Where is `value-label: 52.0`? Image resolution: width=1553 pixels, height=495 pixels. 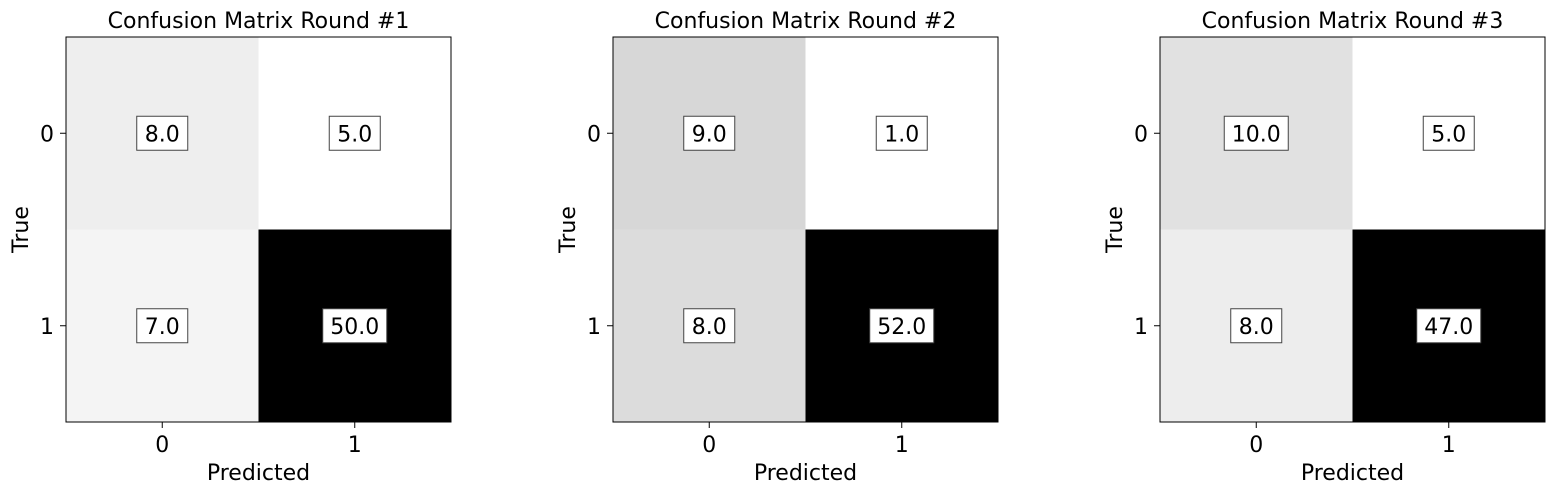 value-label: 52.0 is located at coordinates (901, 327).